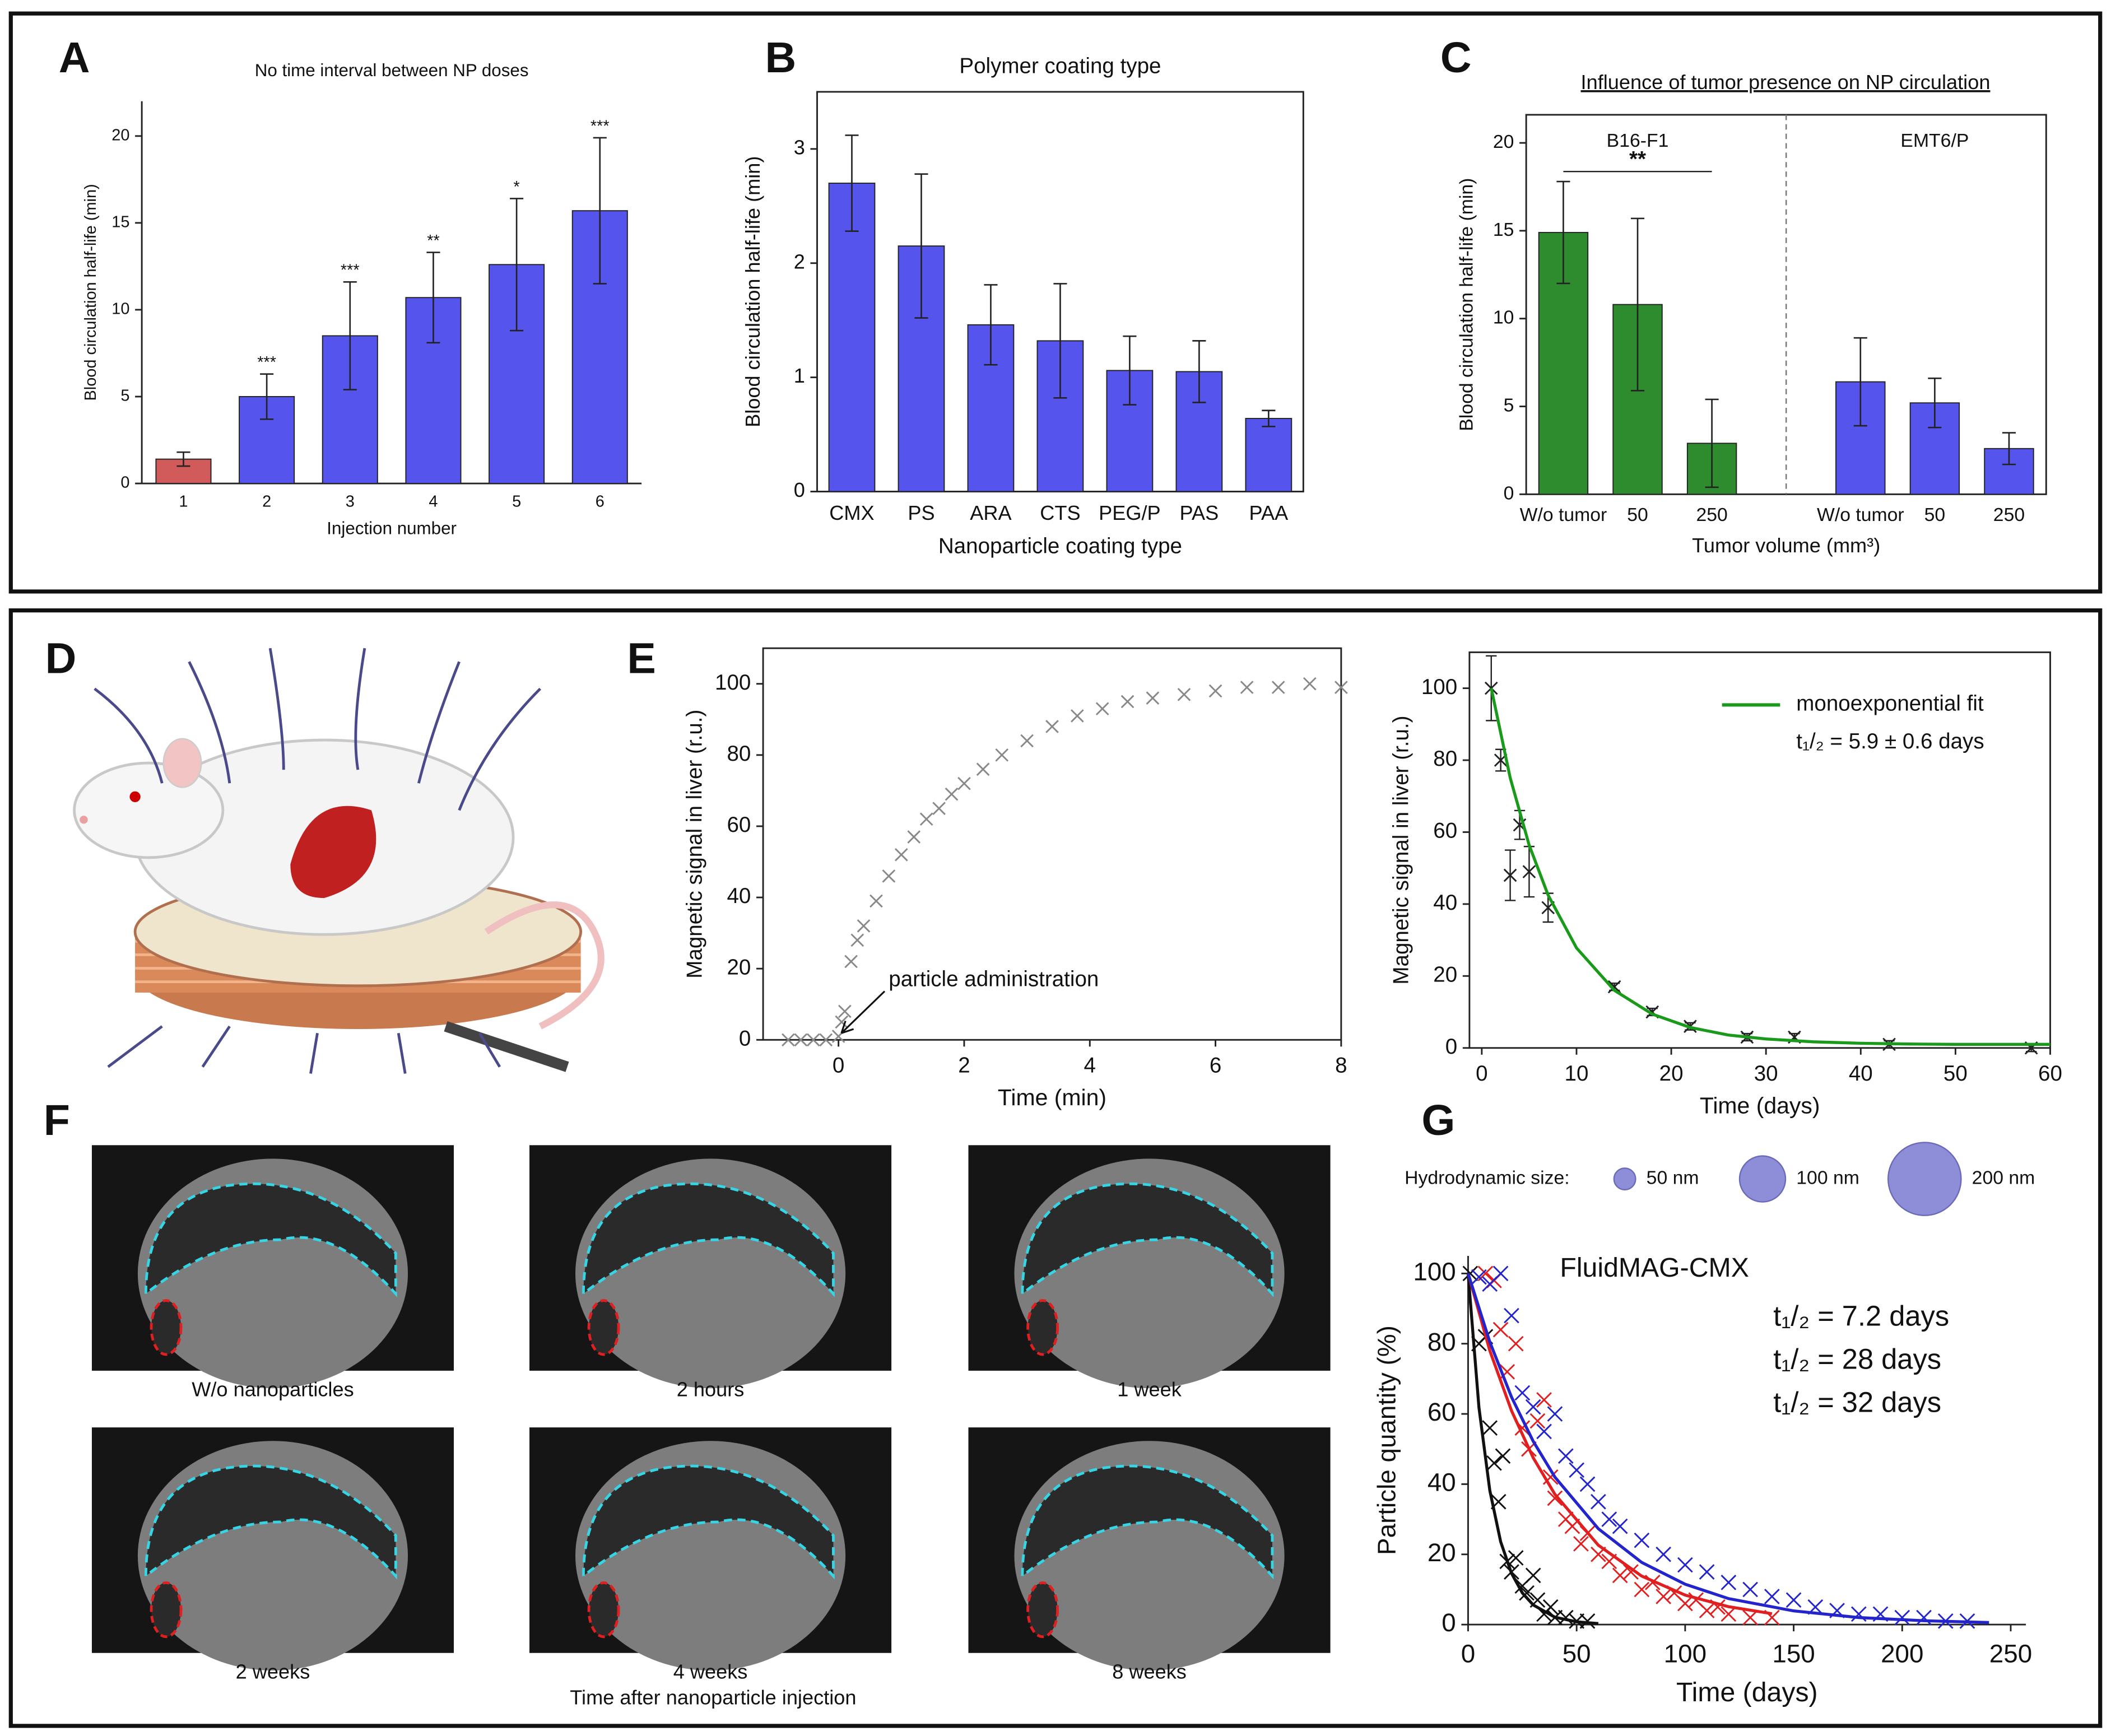  Describe the element at coordinates (273, 1671) in the screenshot. I see `image-caption: 2 weeks` at that location.